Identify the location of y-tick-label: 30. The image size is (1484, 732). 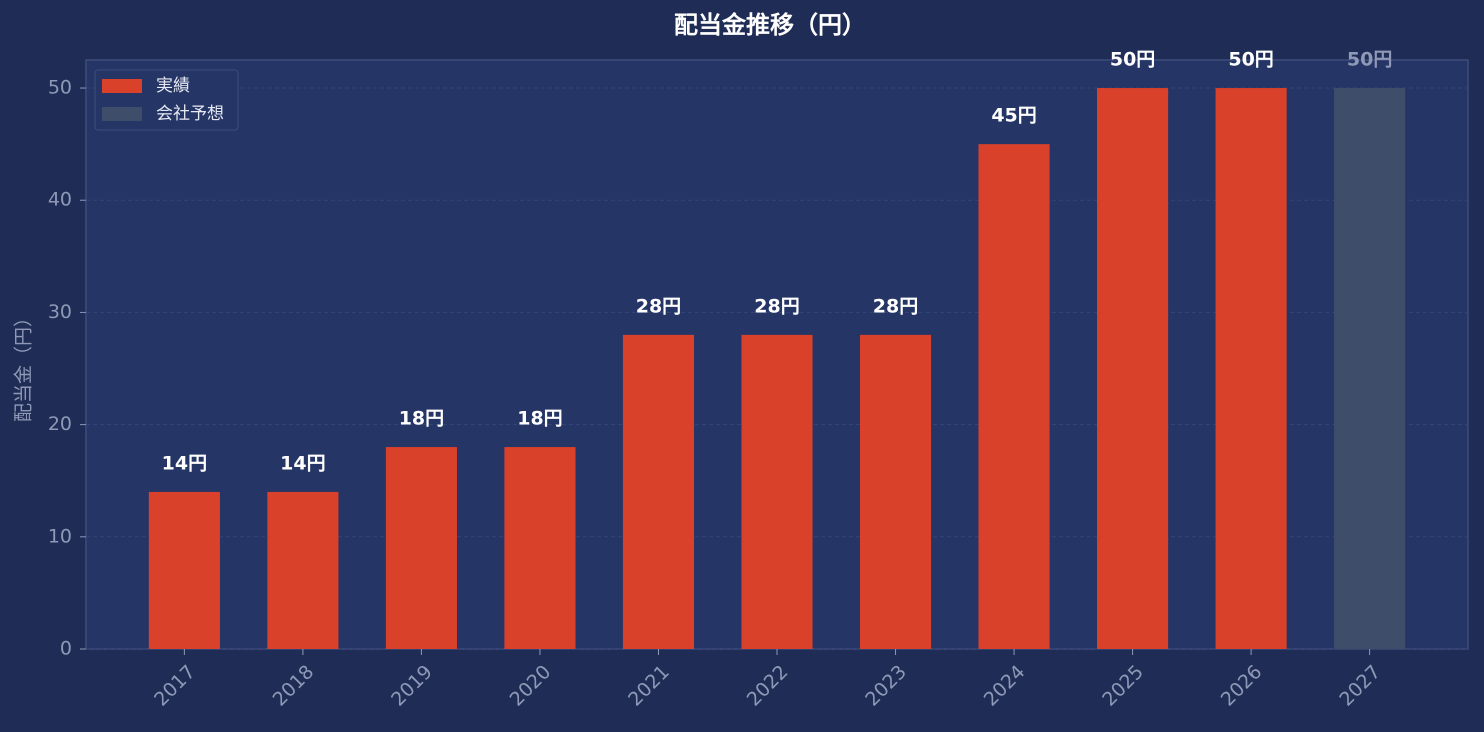
(60, 312).